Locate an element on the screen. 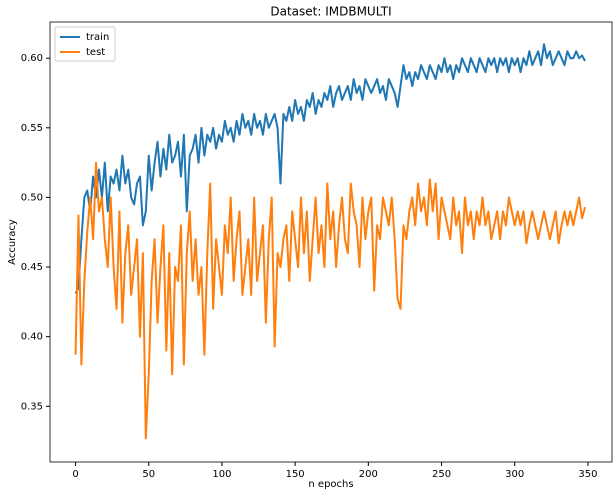 This screenshot has width=615, height=496. x-tick-label: 0 is located at coordinates (75, 474).